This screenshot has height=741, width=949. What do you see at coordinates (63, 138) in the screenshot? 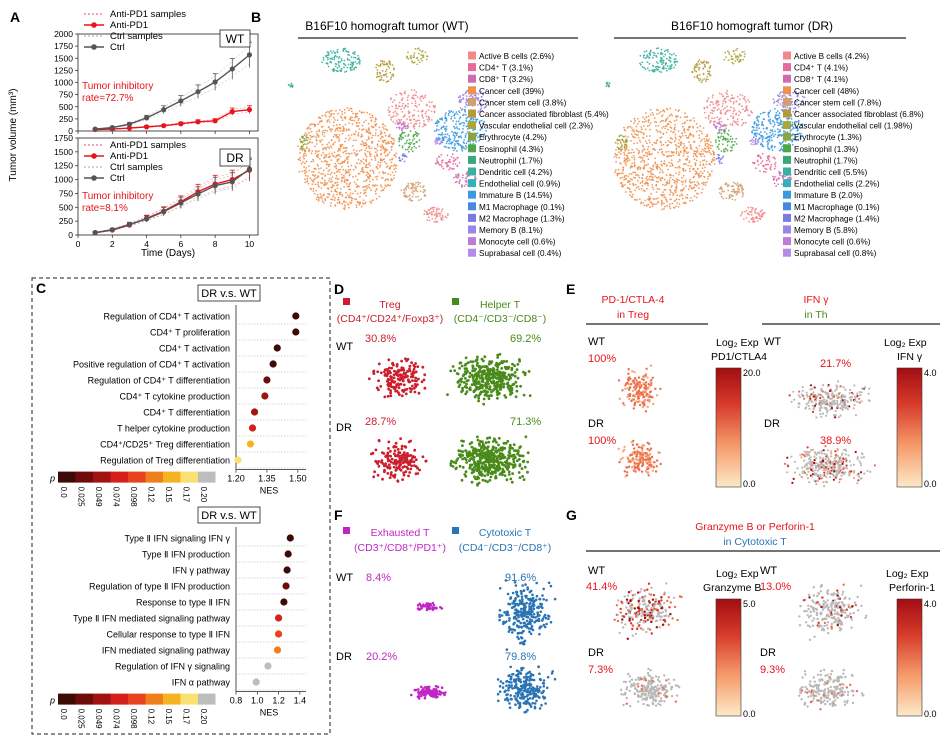
I see `y-tick-label: 1750` at bounding box center [63, 138].